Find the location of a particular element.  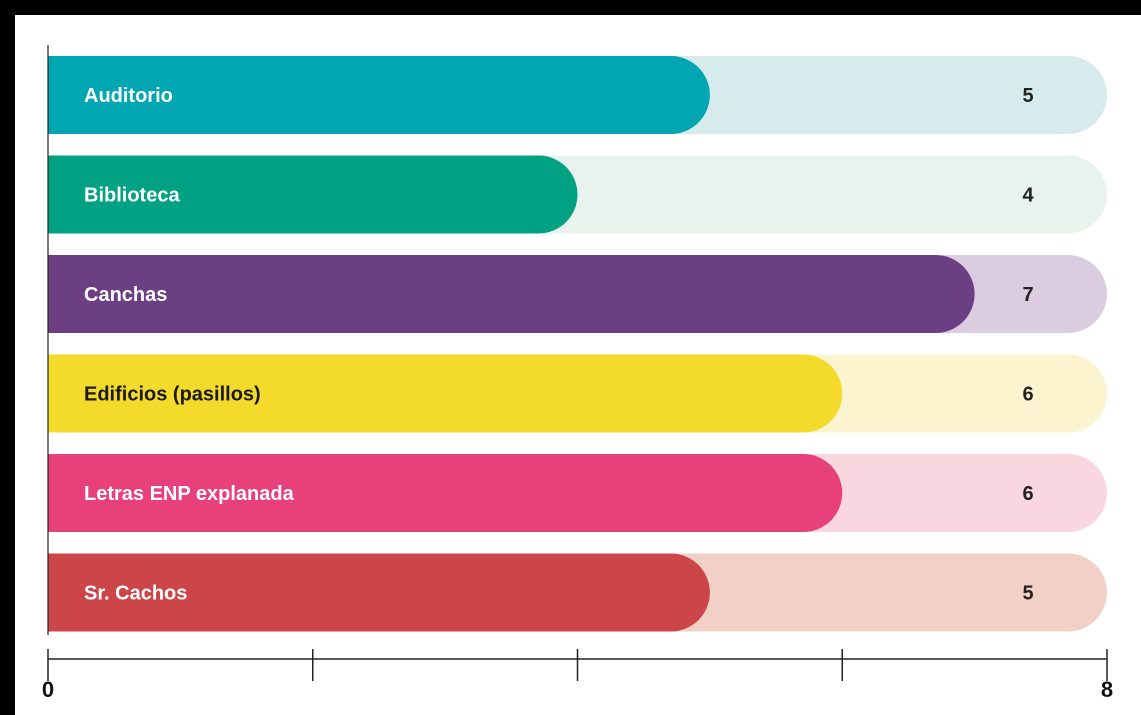

bar-canchas is located at coordinates (511, 294).